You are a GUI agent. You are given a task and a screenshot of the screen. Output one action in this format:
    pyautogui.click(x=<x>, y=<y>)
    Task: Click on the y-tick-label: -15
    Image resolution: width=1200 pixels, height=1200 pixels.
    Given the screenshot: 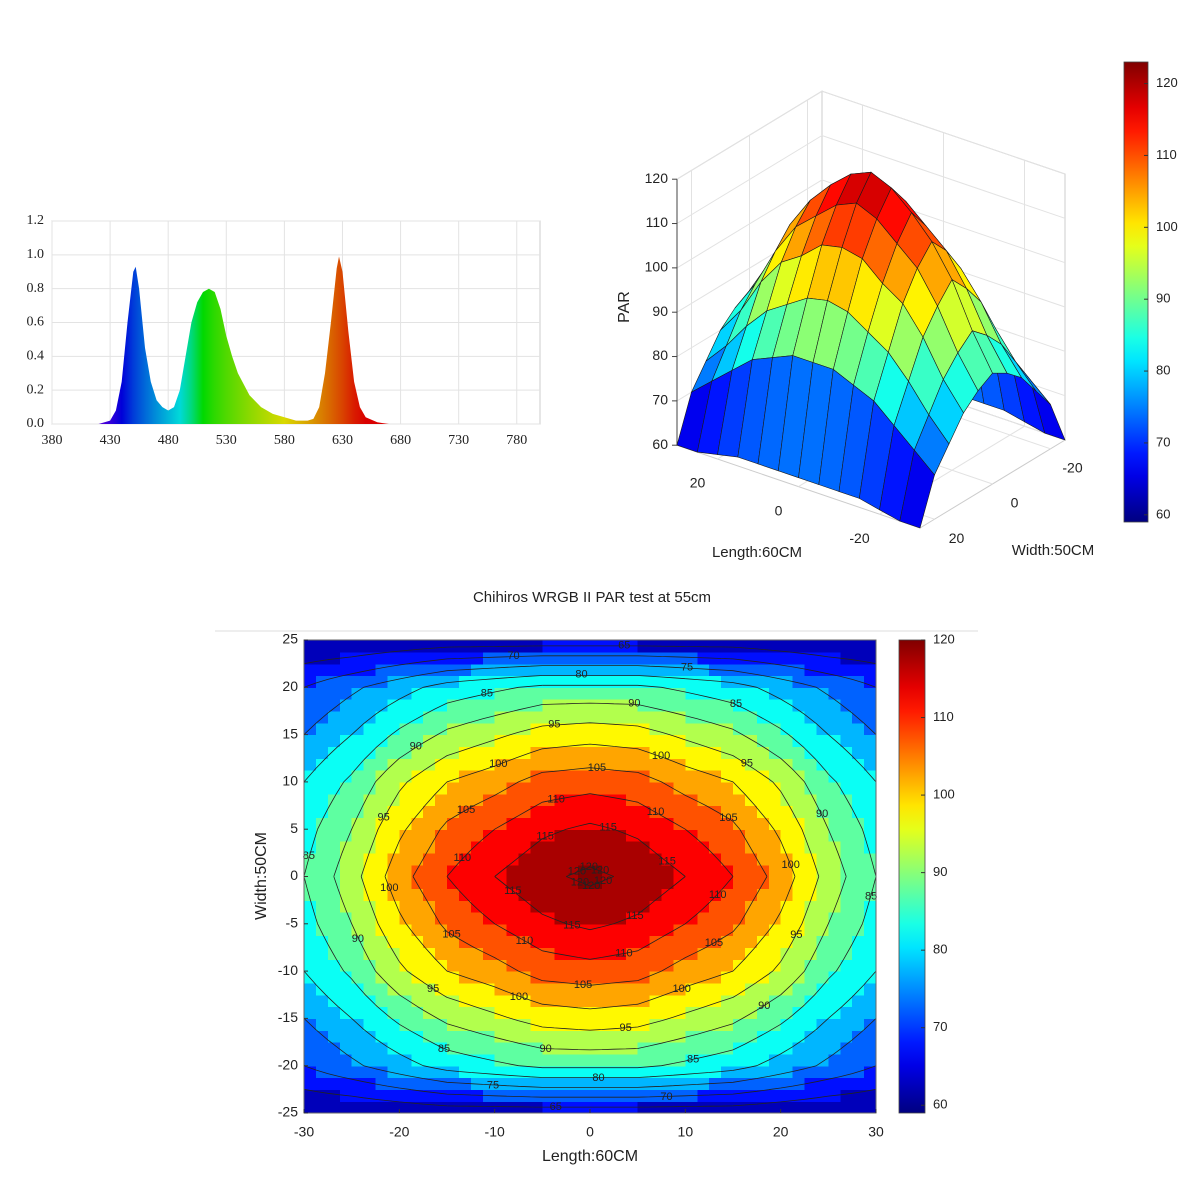 What is the action you would take?
    pyautogui.click(x=288, y=1017)
    